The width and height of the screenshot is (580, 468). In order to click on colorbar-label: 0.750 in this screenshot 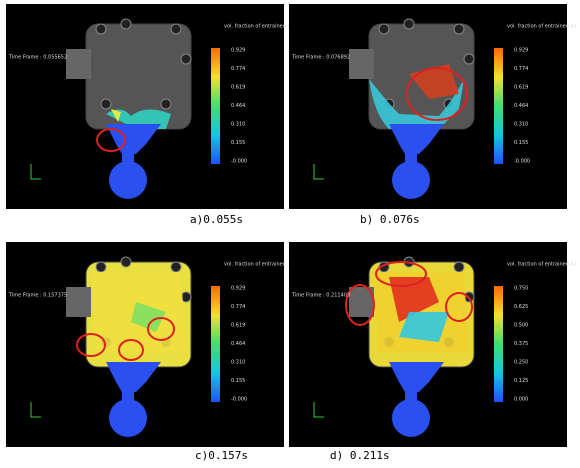, I will do `click(521, 289)`.